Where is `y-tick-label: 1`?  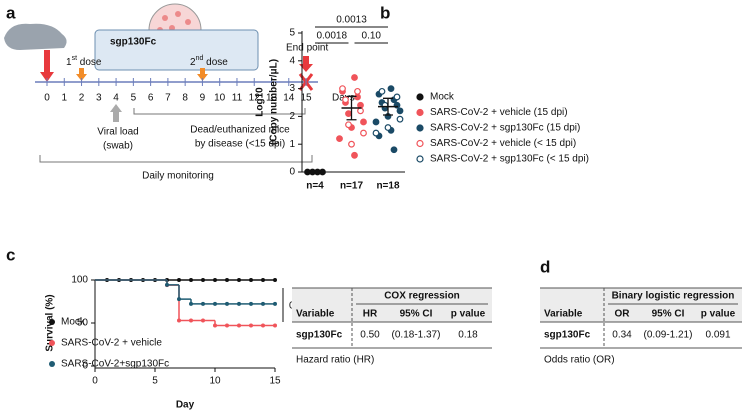
y-tick-label: 1 is located at coordinates (292, 144).